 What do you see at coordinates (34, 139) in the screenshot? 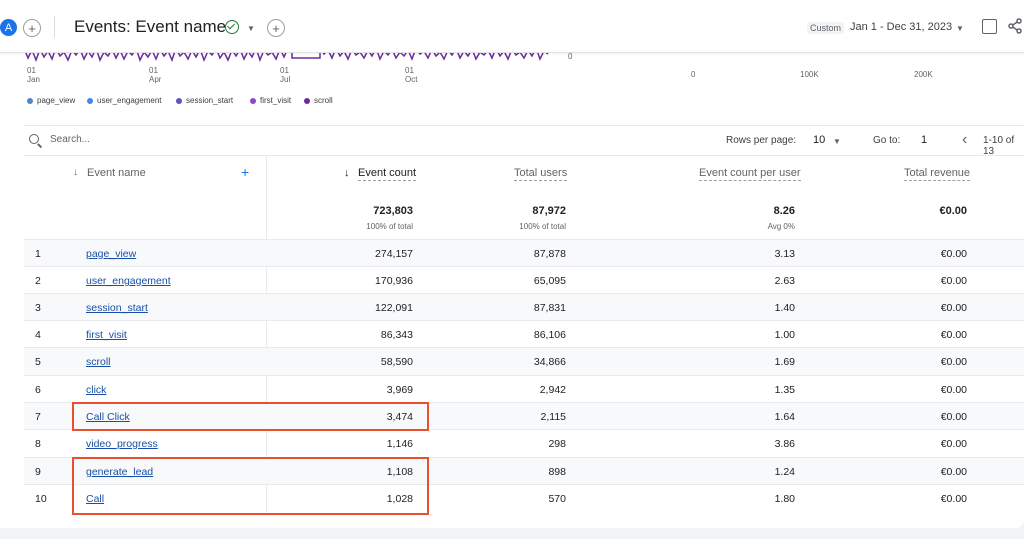
I see `search-icon` at bounding box center [34, 139].